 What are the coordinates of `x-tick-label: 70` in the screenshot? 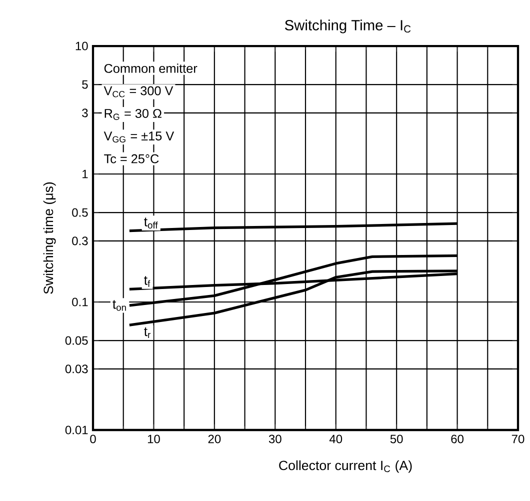 It's located at (518, 439).